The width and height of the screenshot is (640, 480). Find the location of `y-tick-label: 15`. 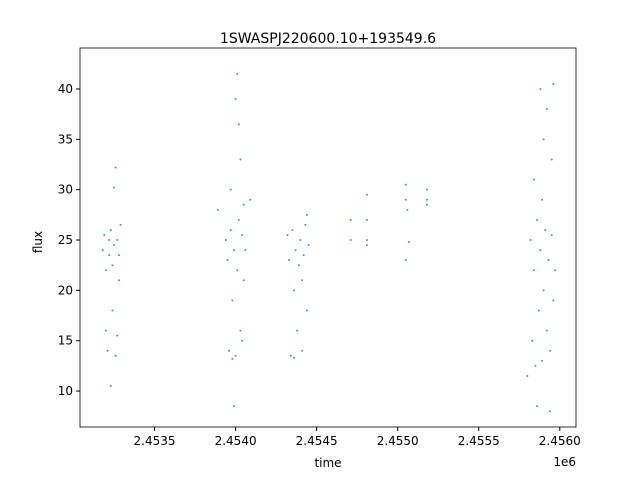

y-tick-label: 15 is located at coordinates (65, 341).